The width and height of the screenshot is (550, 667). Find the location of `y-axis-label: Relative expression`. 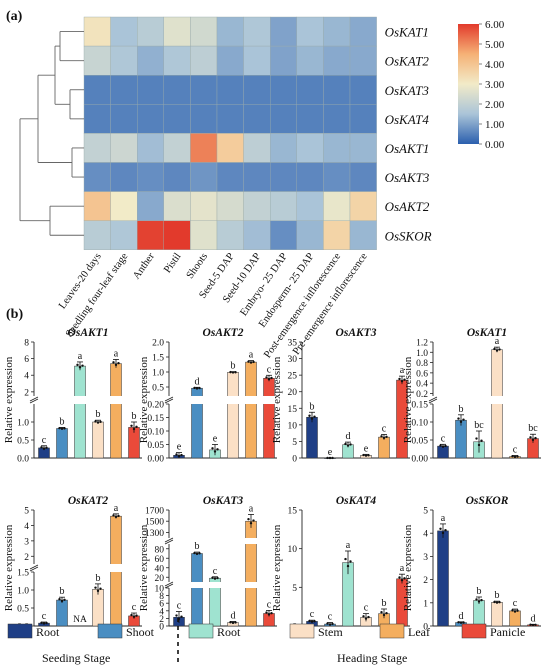

y-axis-label: Relative expression is located at coordinates (144, 567).